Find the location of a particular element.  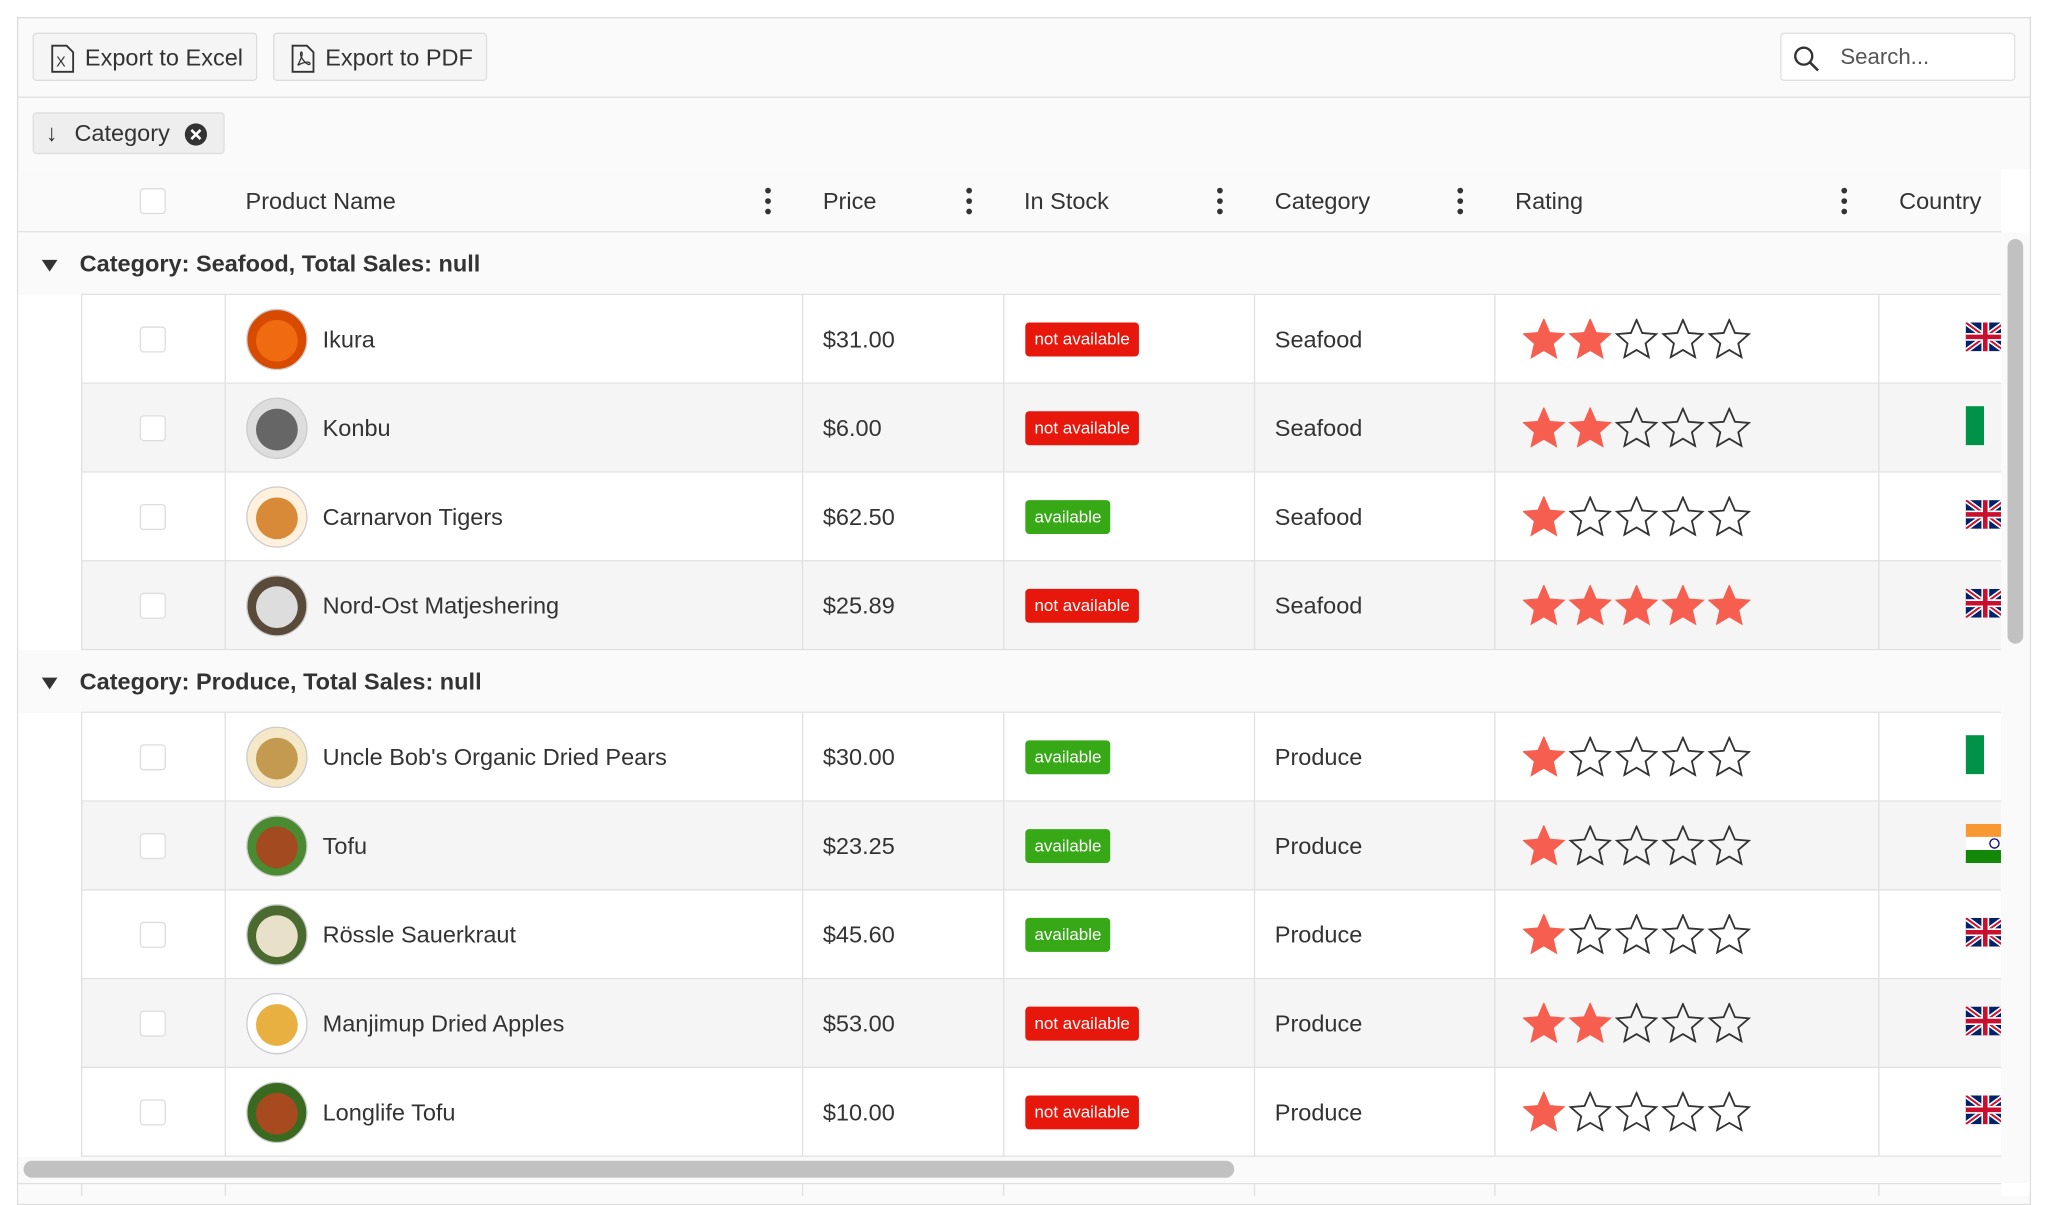

h-scroll-thumb is located at coordinates (629, 1169).